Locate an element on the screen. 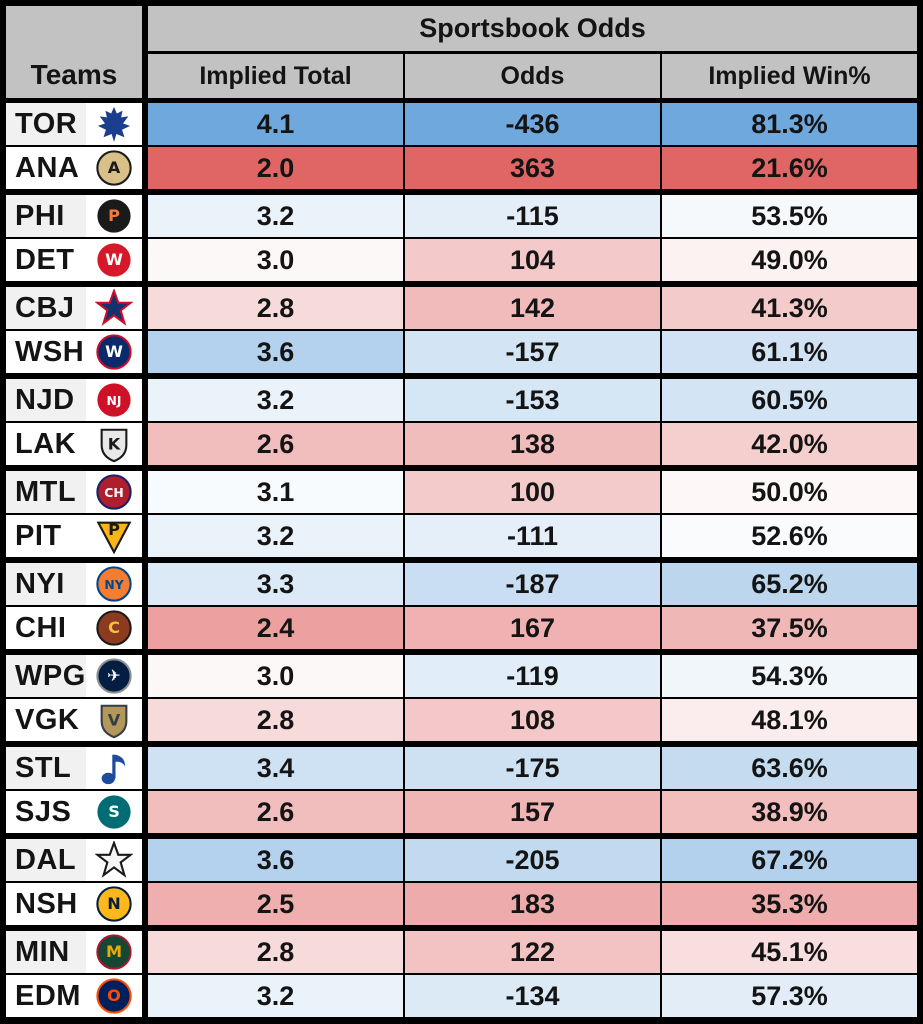  mtl-logo-icon: CH is located at coordinates (114, 492).